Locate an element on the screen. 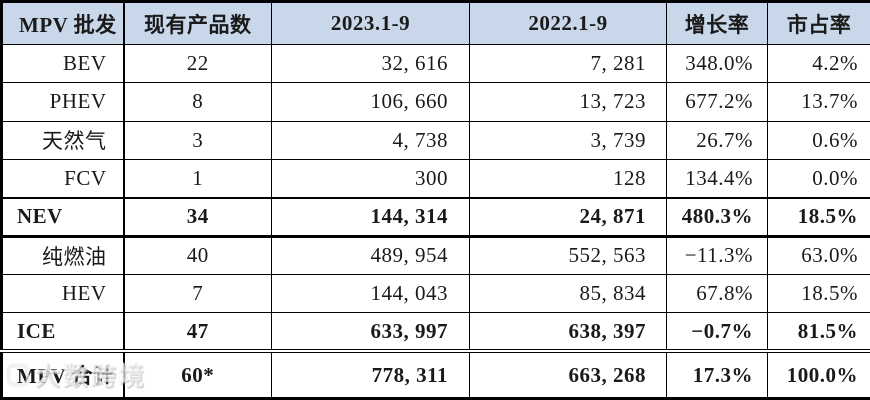 The width and height of the screenshot is (870, 400). cell-label: 纯燃油 is located at coordinates (63, 254).